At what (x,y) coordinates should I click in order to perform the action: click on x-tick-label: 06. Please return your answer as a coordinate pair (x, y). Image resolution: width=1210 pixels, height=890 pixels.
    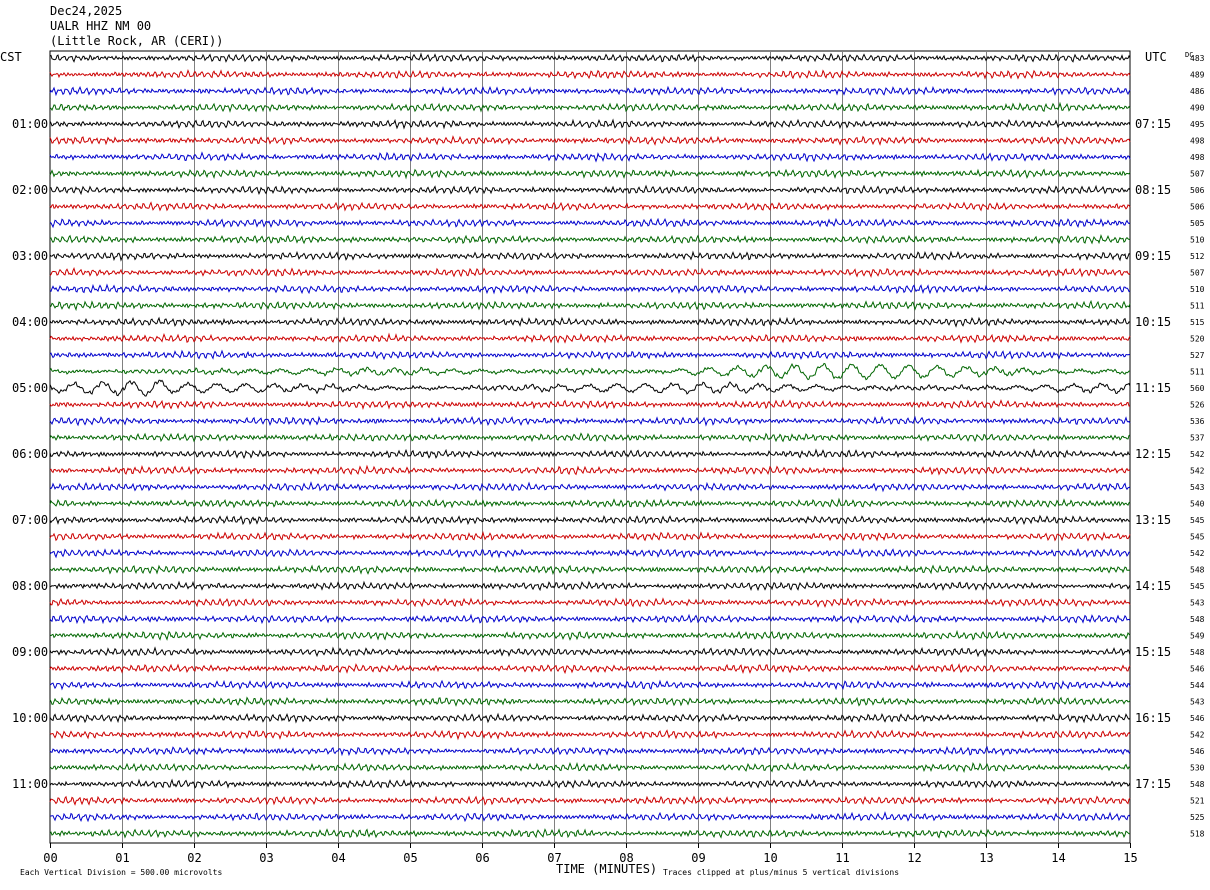
    Looking at the image, I should click on (482, 858).